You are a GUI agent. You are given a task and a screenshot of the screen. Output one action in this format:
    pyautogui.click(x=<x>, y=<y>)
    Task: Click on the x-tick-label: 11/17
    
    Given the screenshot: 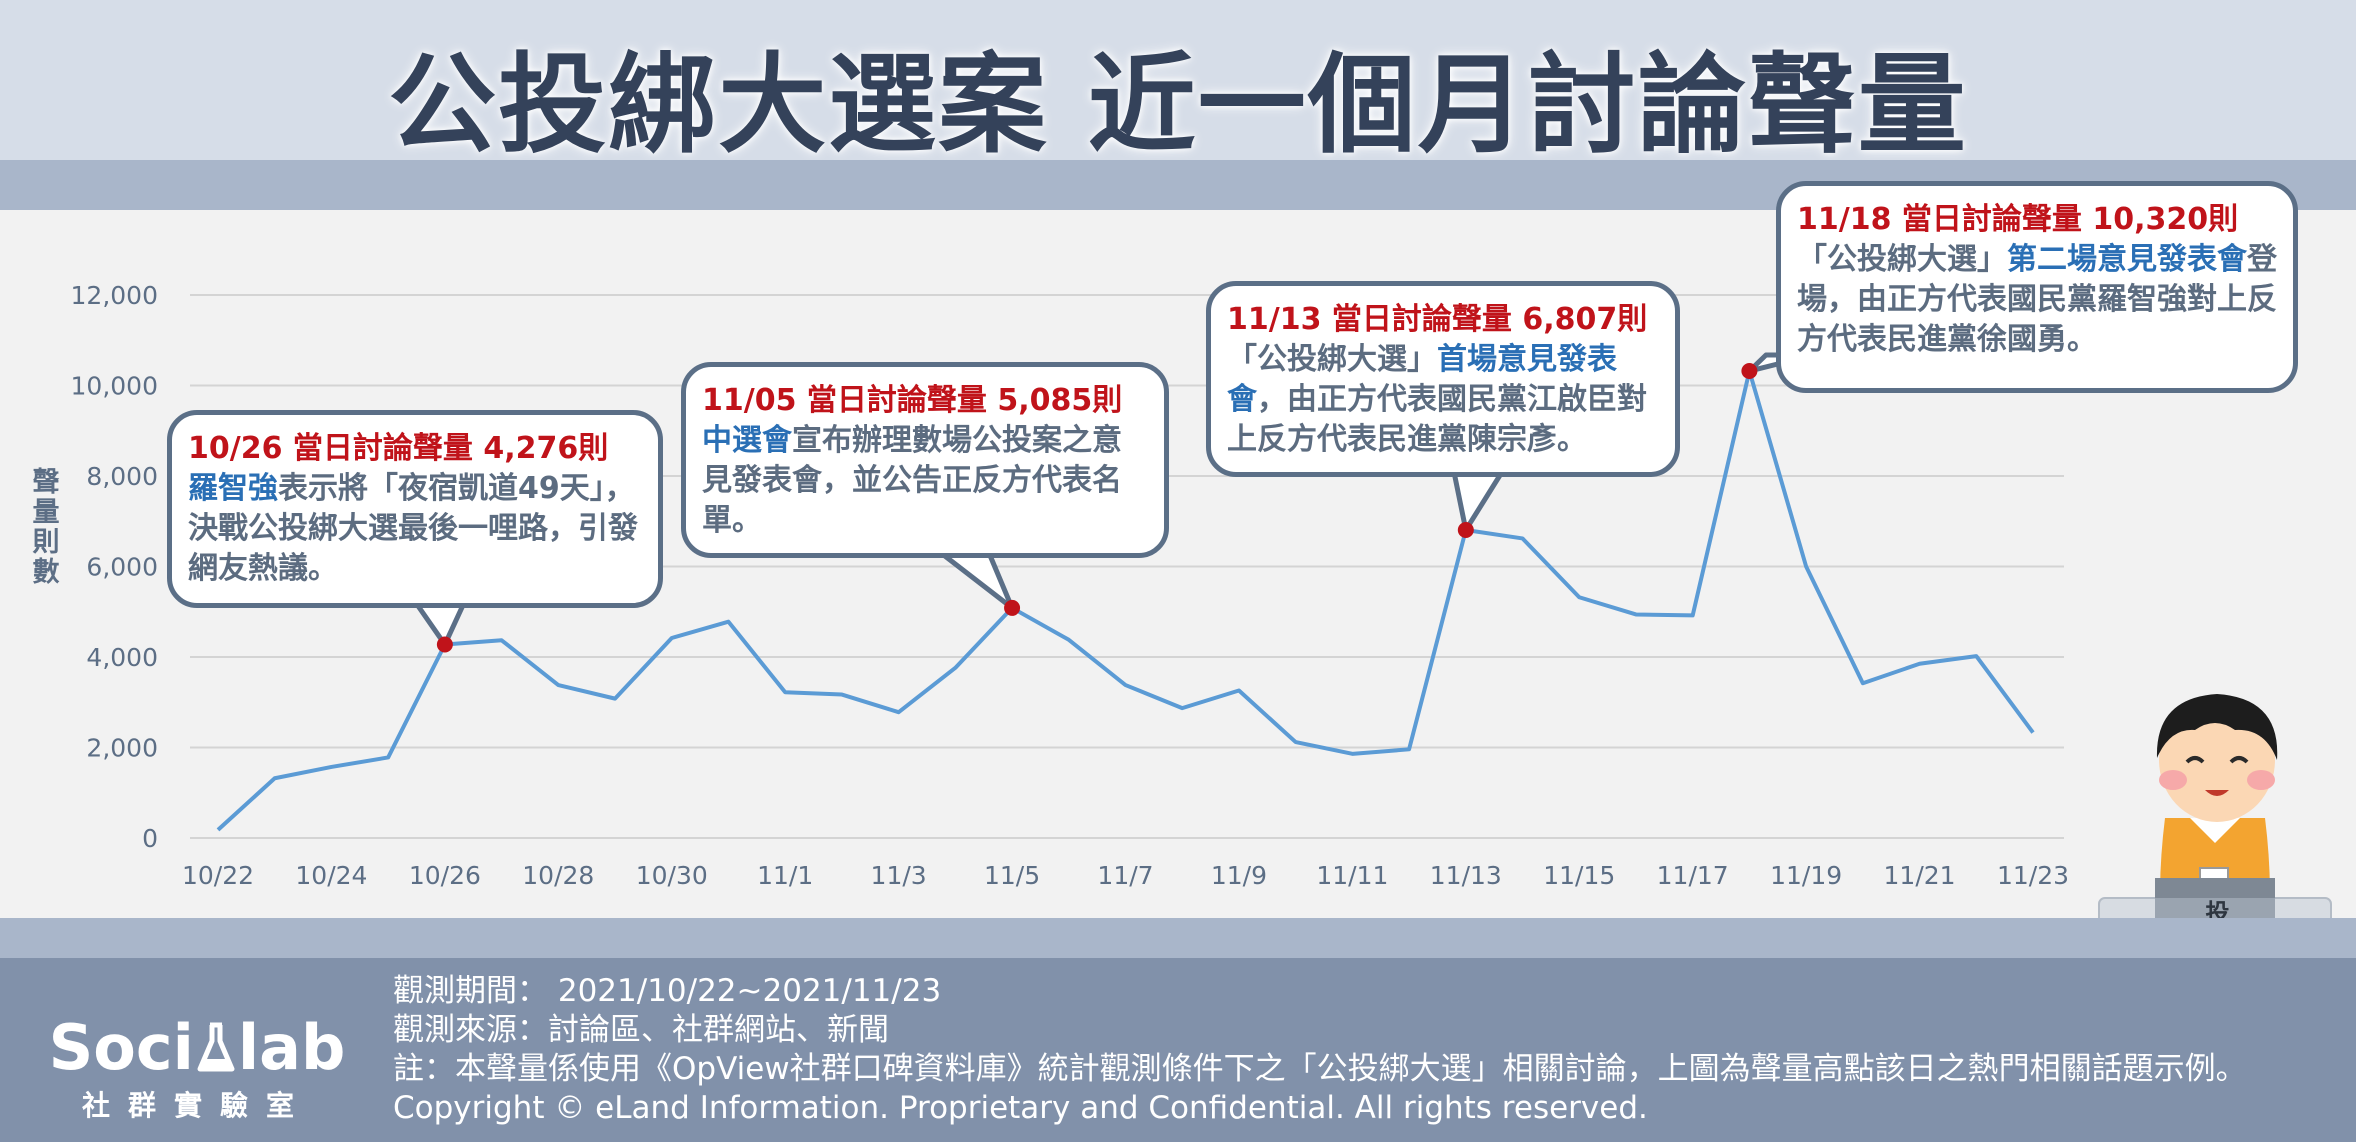 What is the action you would take?
    pyautogui.click(x=1693, y=875)
    